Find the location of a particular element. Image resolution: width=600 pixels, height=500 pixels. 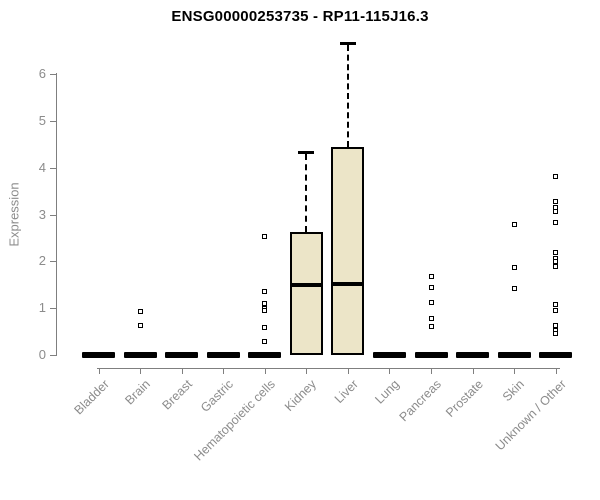

x-tick-label: Gastric is located at coordinates (217, 396).